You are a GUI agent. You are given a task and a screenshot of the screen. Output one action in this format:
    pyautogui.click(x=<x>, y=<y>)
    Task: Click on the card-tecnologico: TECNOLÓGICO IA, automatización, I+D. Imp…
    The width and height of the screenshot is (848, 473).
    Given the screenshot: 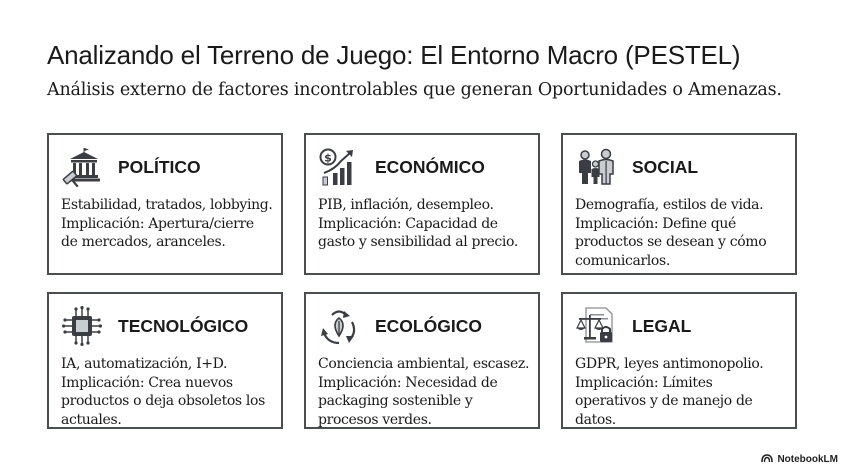 What is the action you would take?
    pyautogui.click(x=165, y=360)
    